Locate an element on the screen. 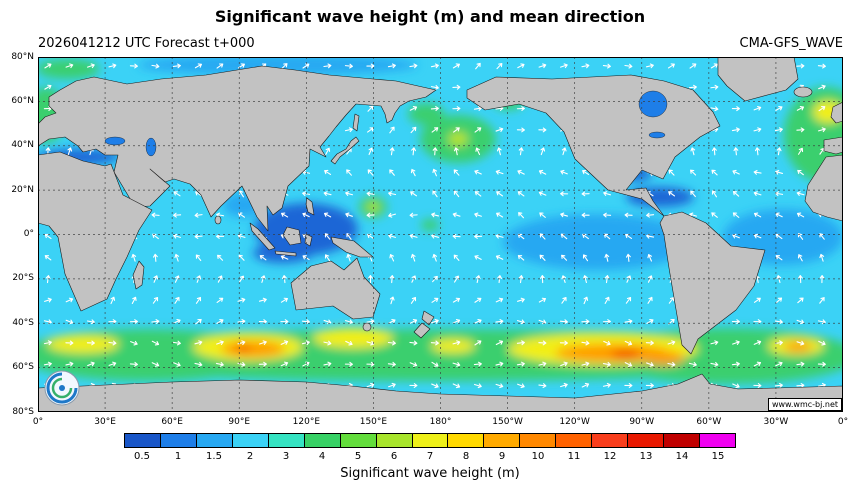 This screenshot has height=493, width=860. black-sea is located at coordinates (115, 141).